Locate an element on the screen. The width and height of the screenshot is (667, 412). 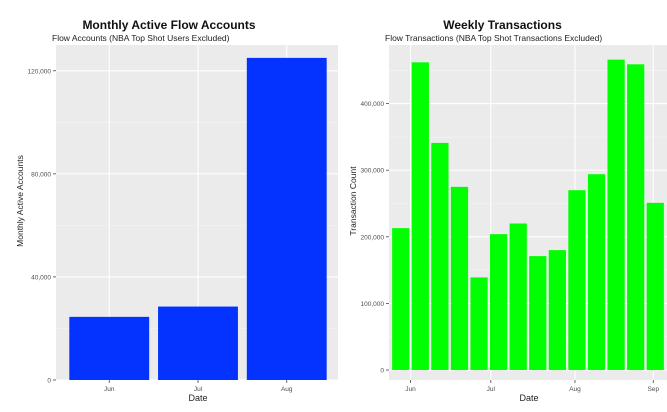
x-tick-label: Sep is located at coordinates (654, 389).